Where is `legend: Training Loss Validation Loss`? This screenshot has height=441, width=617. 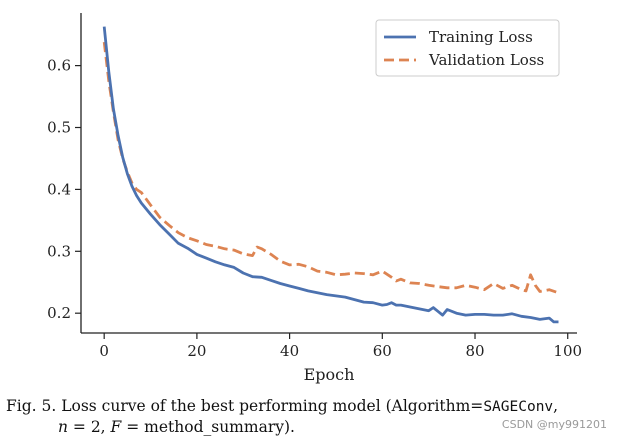
legend: Training Loss Validation Loss is located at coordinates (467, 48).